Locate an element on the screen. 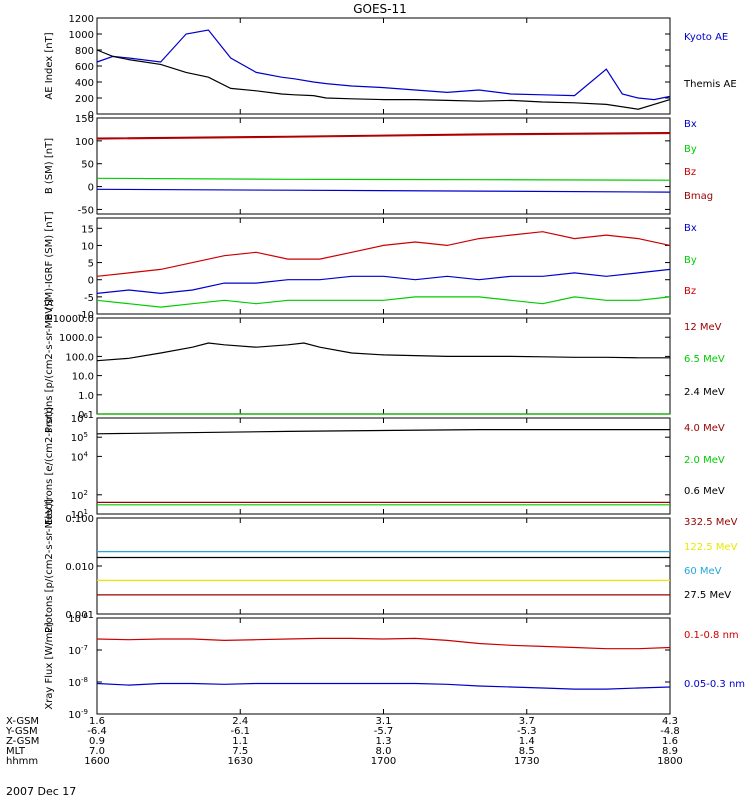 The height and width of the screenshot is (800, 750). legend-entry: 0.05-0.3 nm is located at coordinates (714, 684).